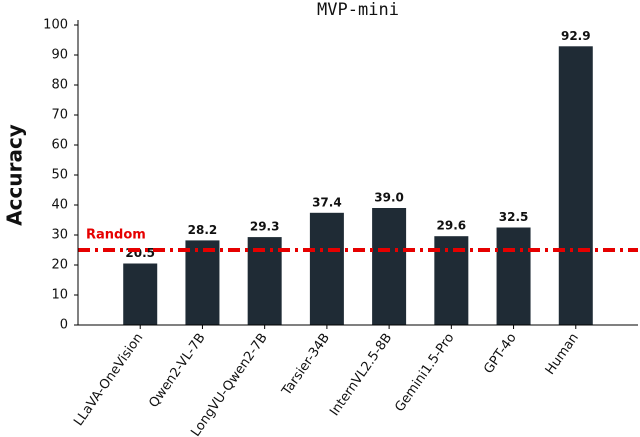 The width and height of the screenshot is (640, 437). What do you see at coordinates (389, 198) in the screenshot?
I see `value-label: 39.0` at bounding box center [389, 198].